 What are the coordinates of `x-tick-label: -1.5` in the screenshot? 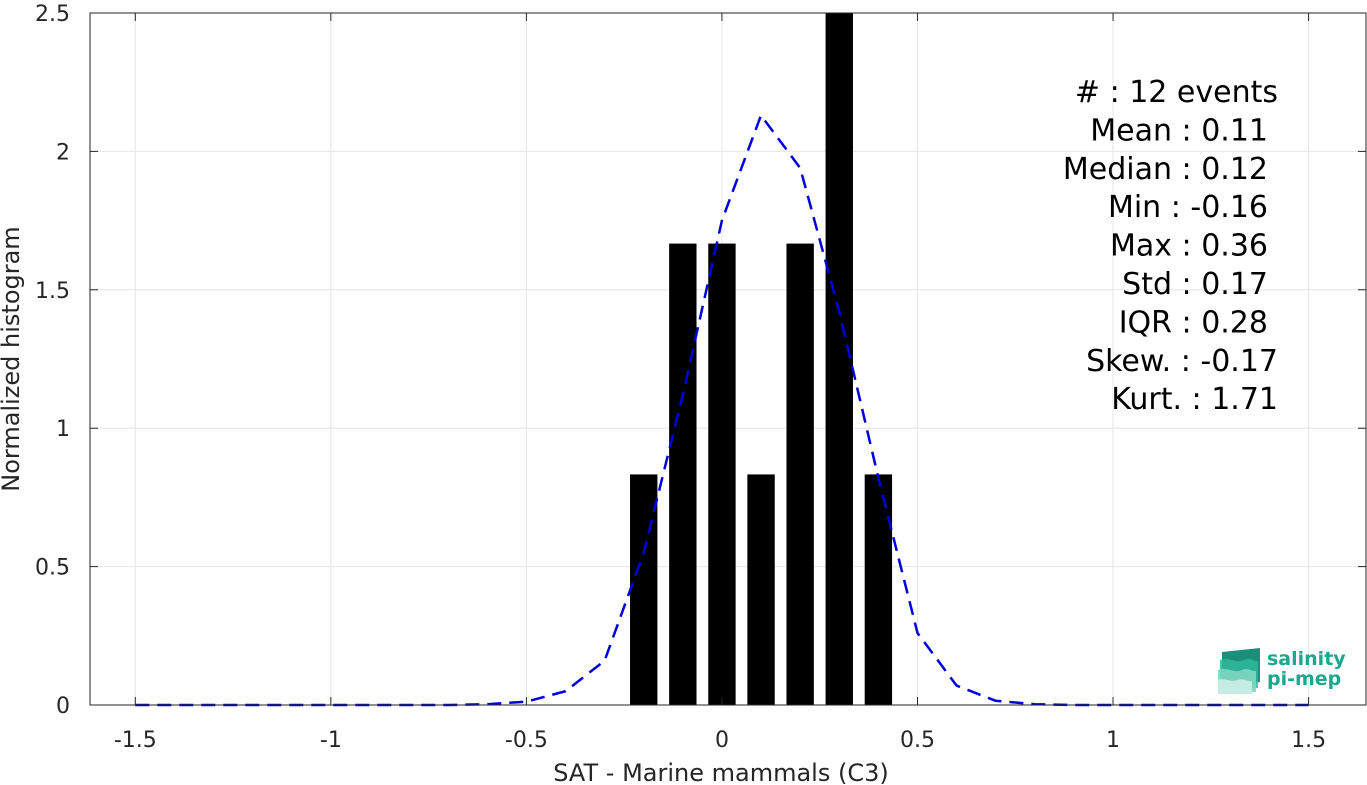 It's located at (135, 740).